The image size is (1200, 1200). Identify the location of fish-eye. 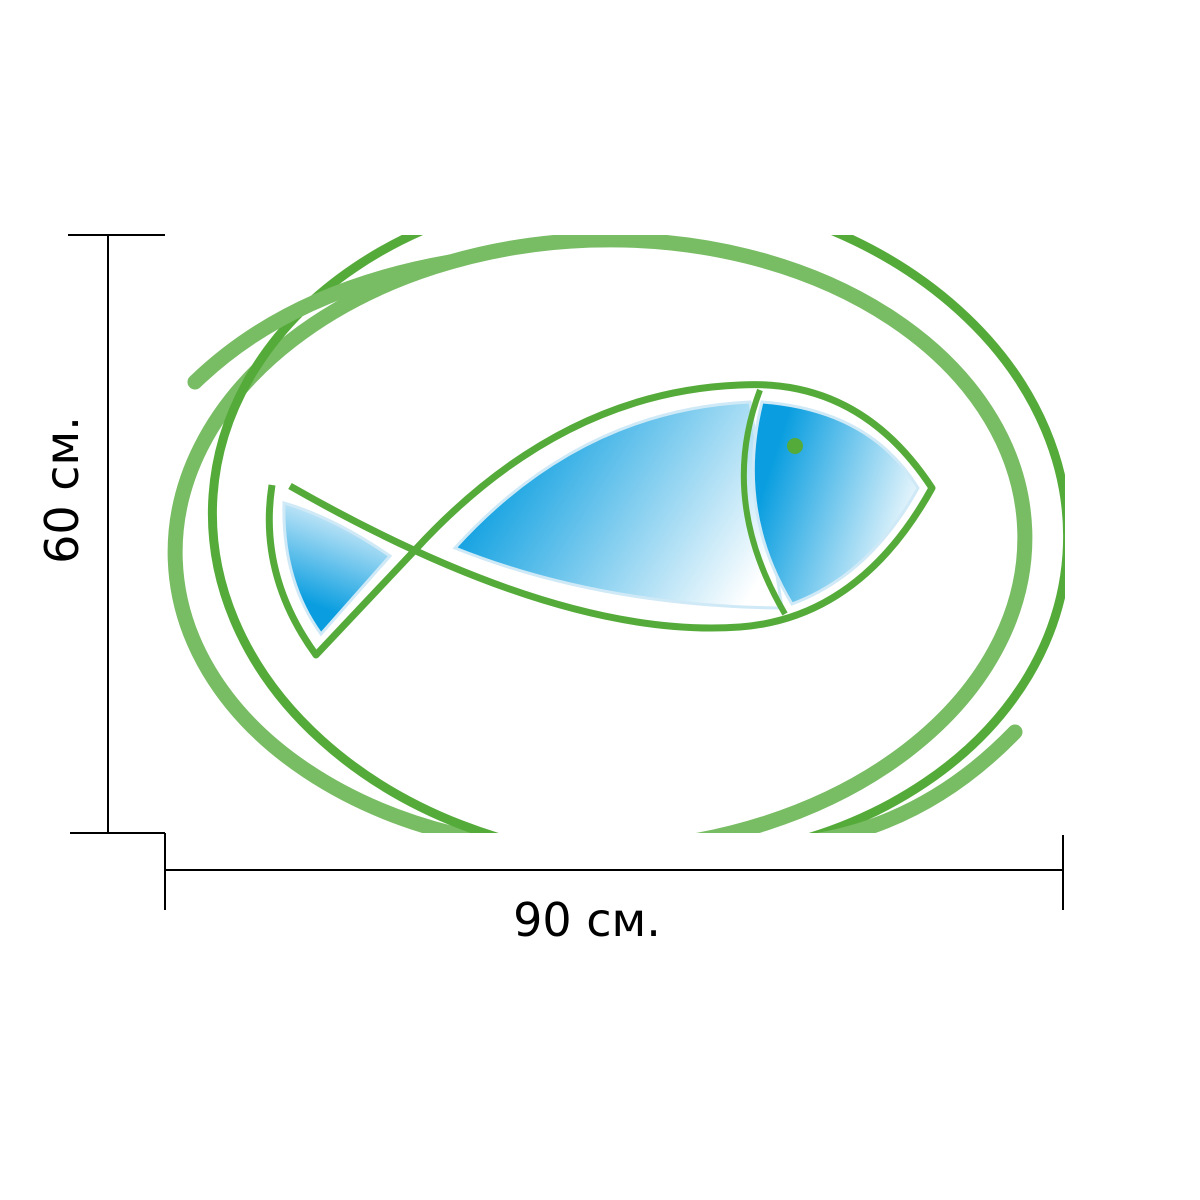
(795, 446).